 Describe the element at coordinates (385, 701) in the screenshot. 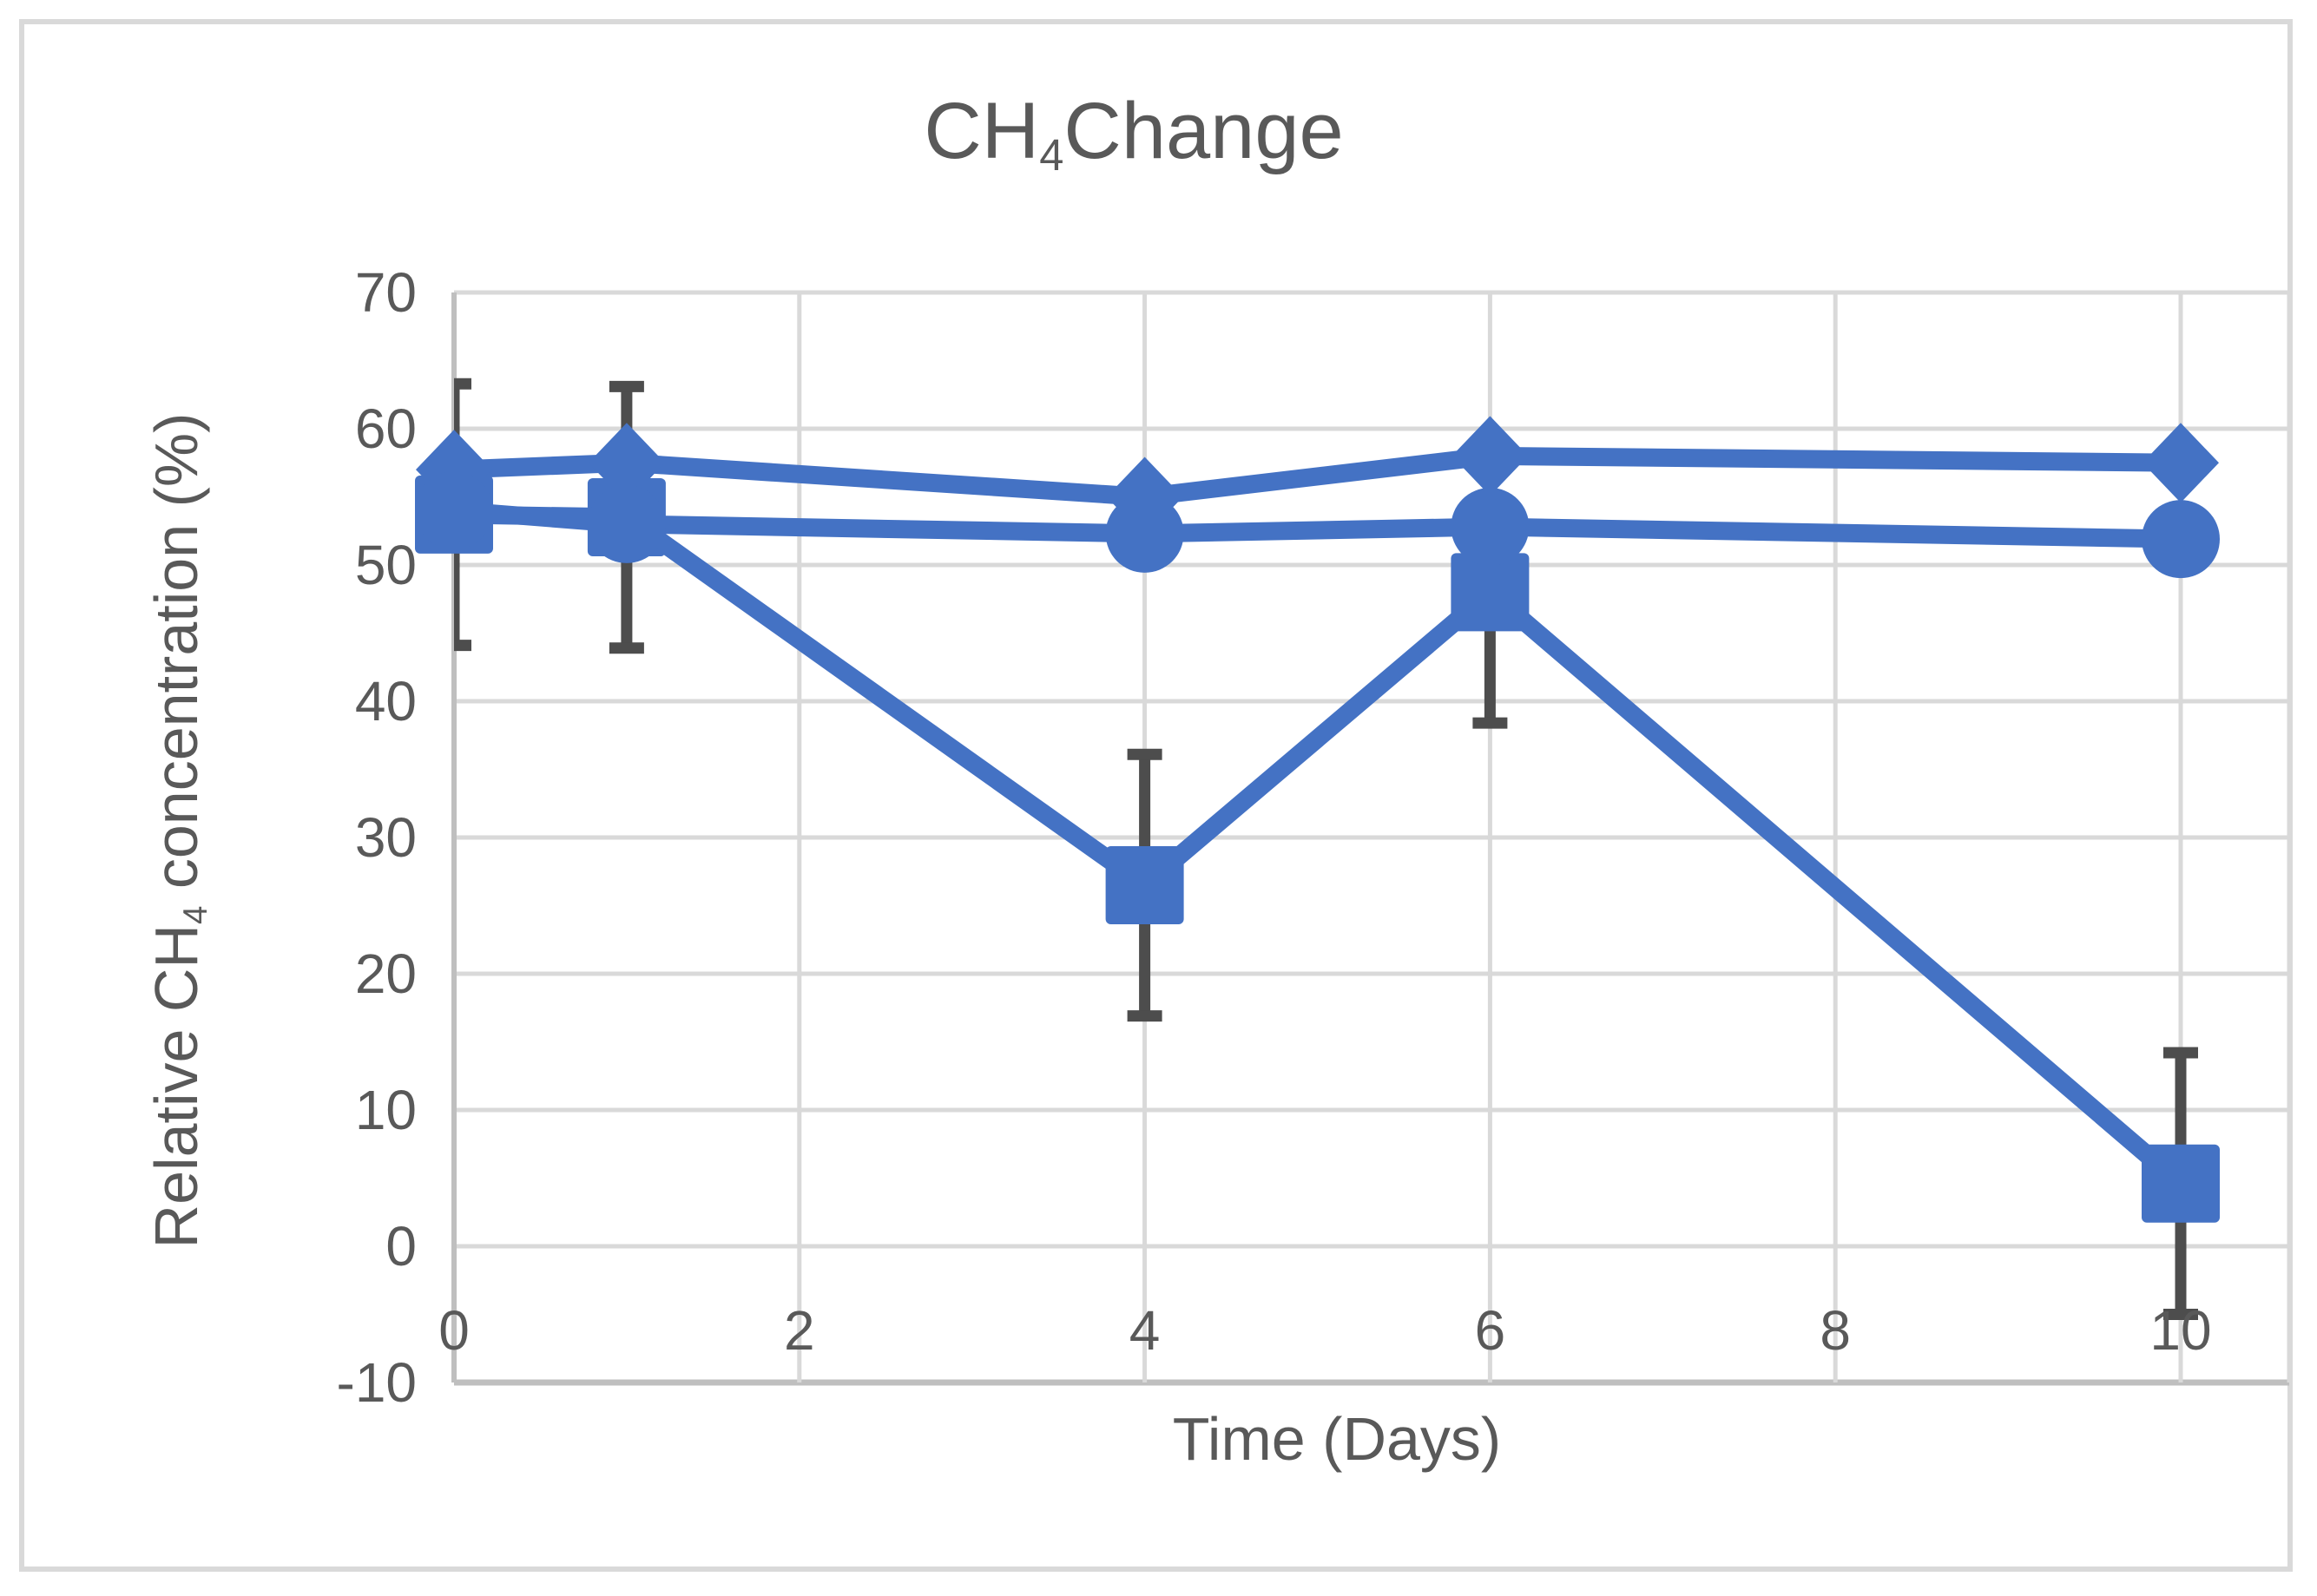

I see `y-tick-label: 40` at that location.